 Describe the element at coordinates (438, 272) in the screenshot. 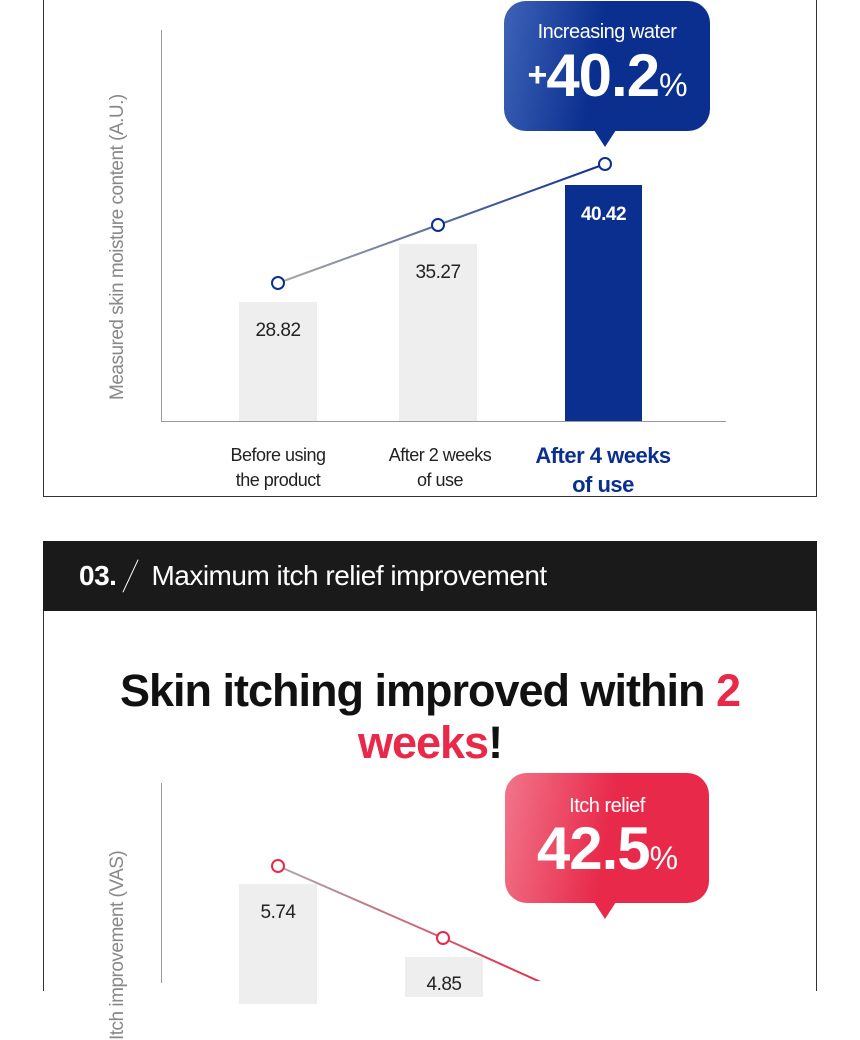

I see `bar-value: 35.27` at that location.